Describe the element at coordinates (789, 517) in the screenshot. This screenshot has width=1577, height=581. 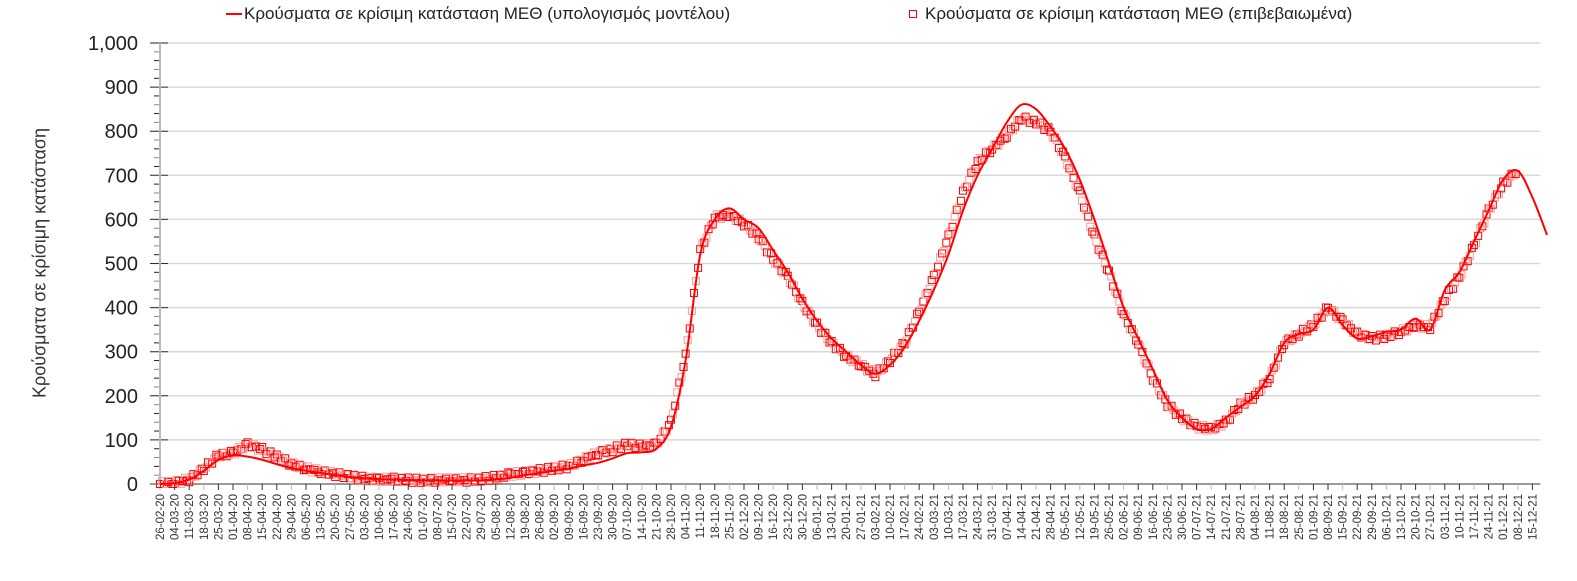
I see `svg-text: 23-12-20` at that location.